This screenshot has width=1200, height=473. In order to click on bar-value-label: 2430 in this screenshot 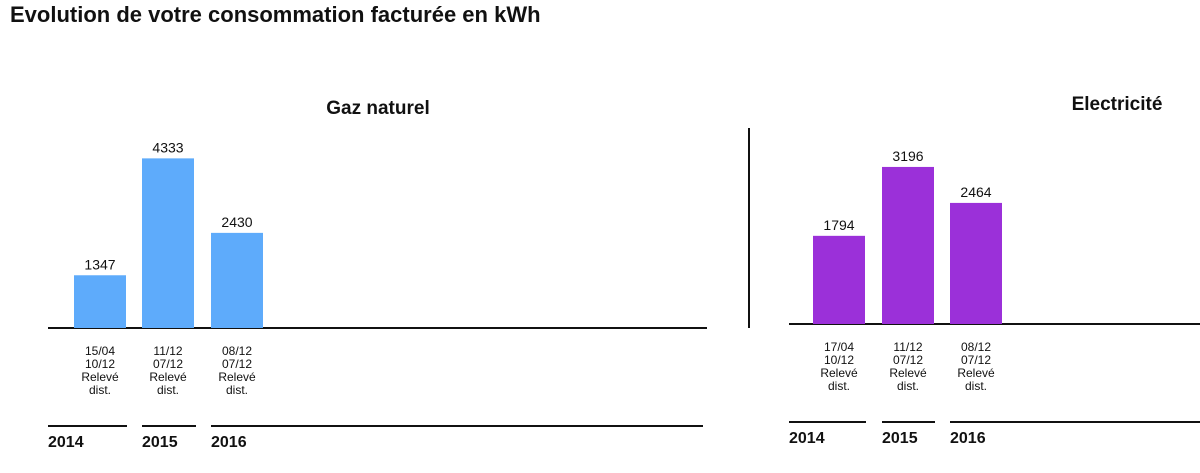, I will do `click(236, 222)`.